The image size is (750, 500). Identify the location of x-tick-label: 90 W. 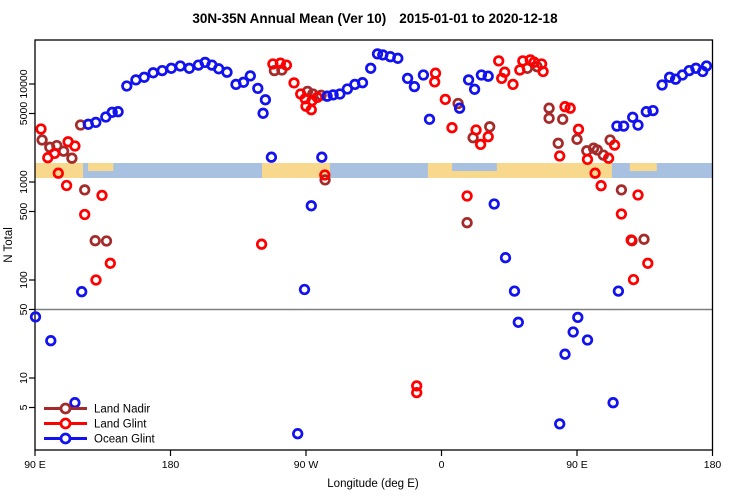
(306, 465).